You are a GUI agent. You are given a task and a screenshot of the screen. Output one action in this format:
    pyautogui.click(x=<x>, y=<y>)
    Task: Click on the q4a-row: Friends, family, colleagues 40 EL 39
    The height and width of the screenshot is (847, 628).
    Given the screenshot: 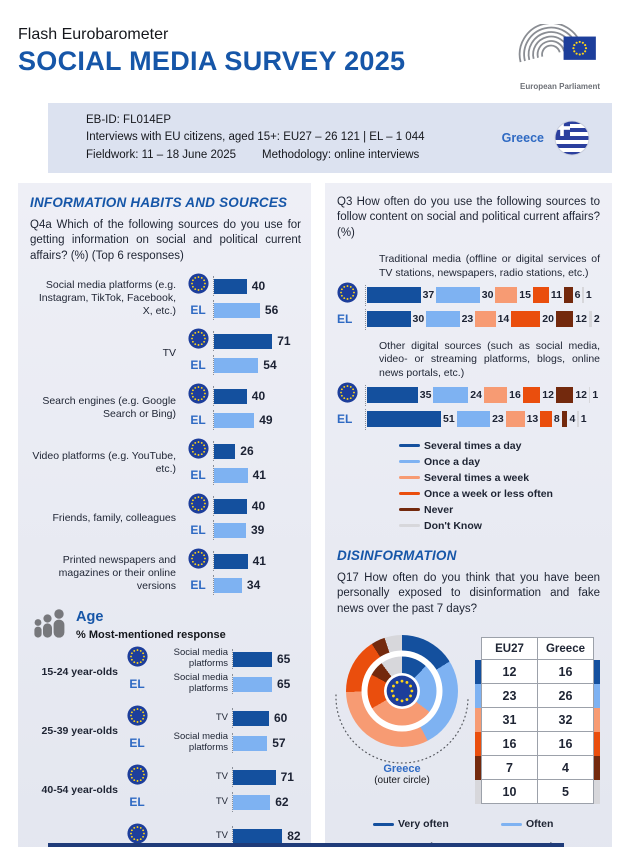 What is the action you would take?
    pyautogui.click(x=165, y=517)
    